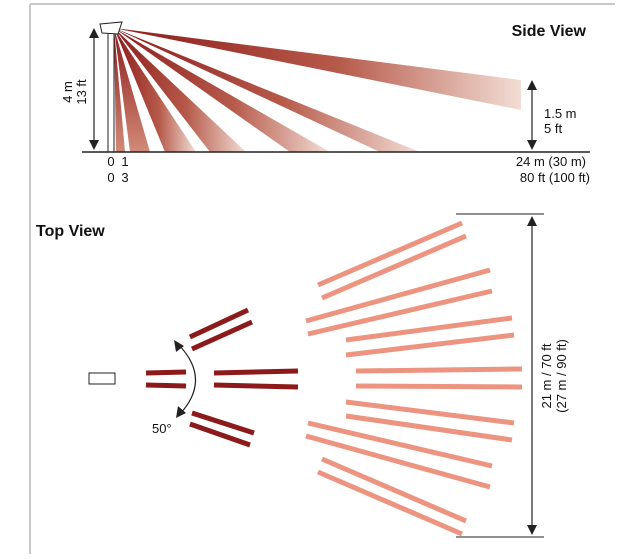 The height and width of the screenshot is (559, 617). Describe the element at coordinates (553, 128) in the screenshot. I see `target-height-imperial: 5 ft` at that location.